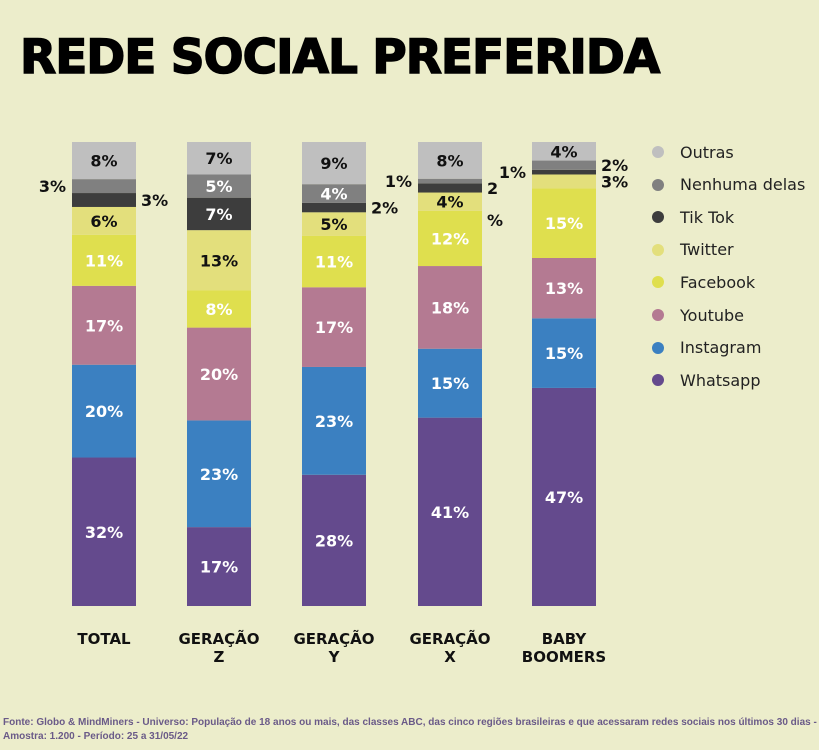  I want to click on data-label: 9%, so click(333, 163).